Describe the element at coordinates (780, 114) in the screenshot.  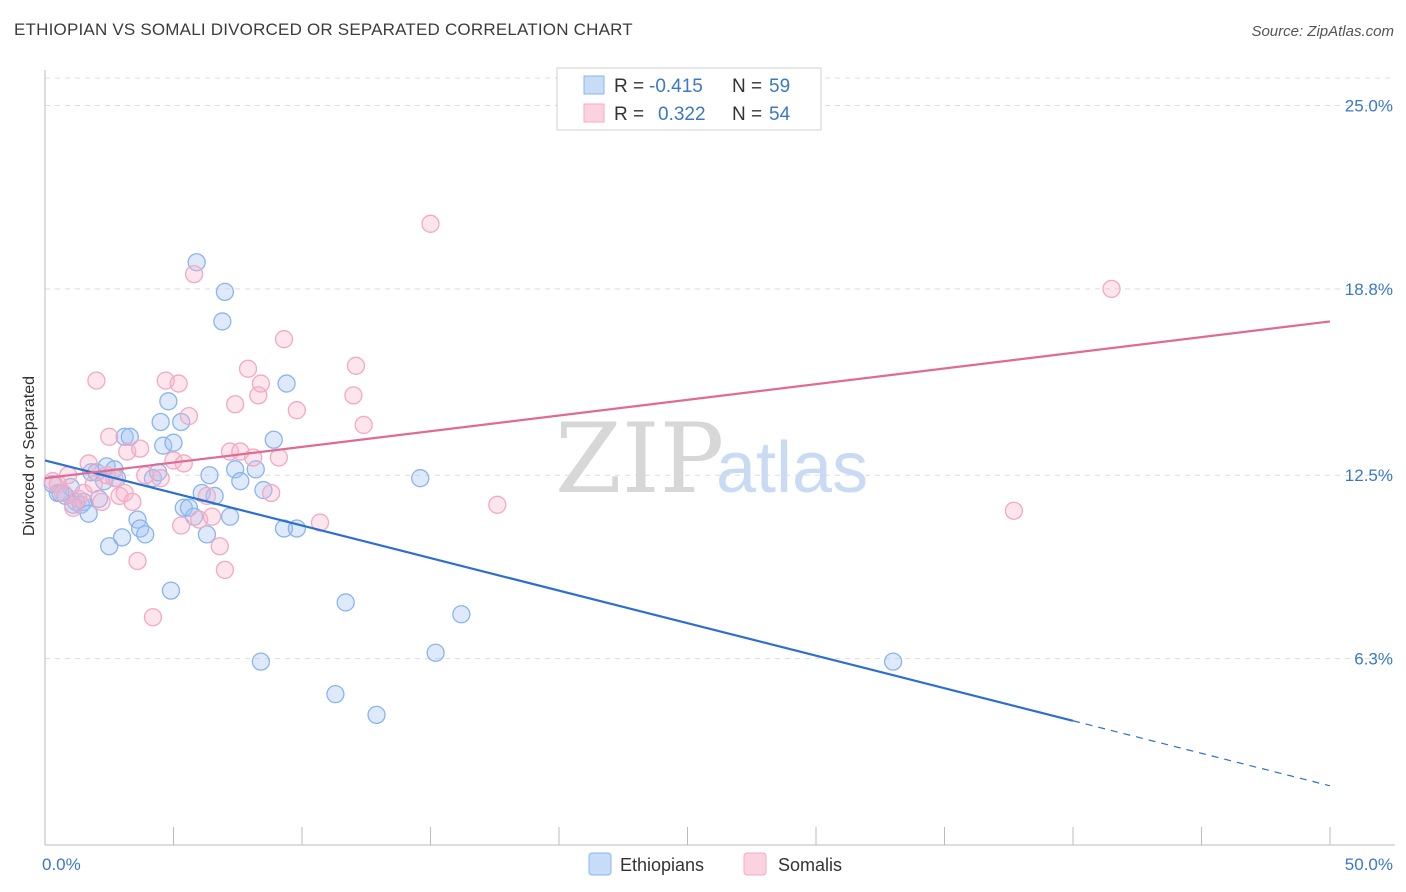
I see `legend-n-value-somalis: 54` at that location.